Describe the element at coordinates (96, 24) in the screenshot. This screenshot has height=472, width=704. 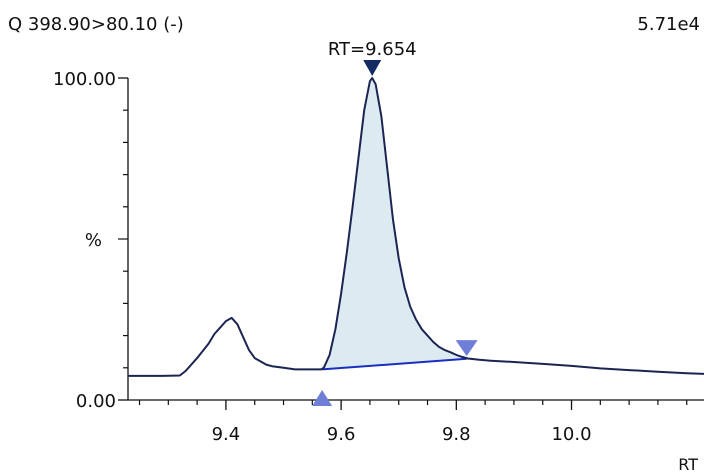
I see `trace-label: Q 398.90>80.10 (-)` at that location.